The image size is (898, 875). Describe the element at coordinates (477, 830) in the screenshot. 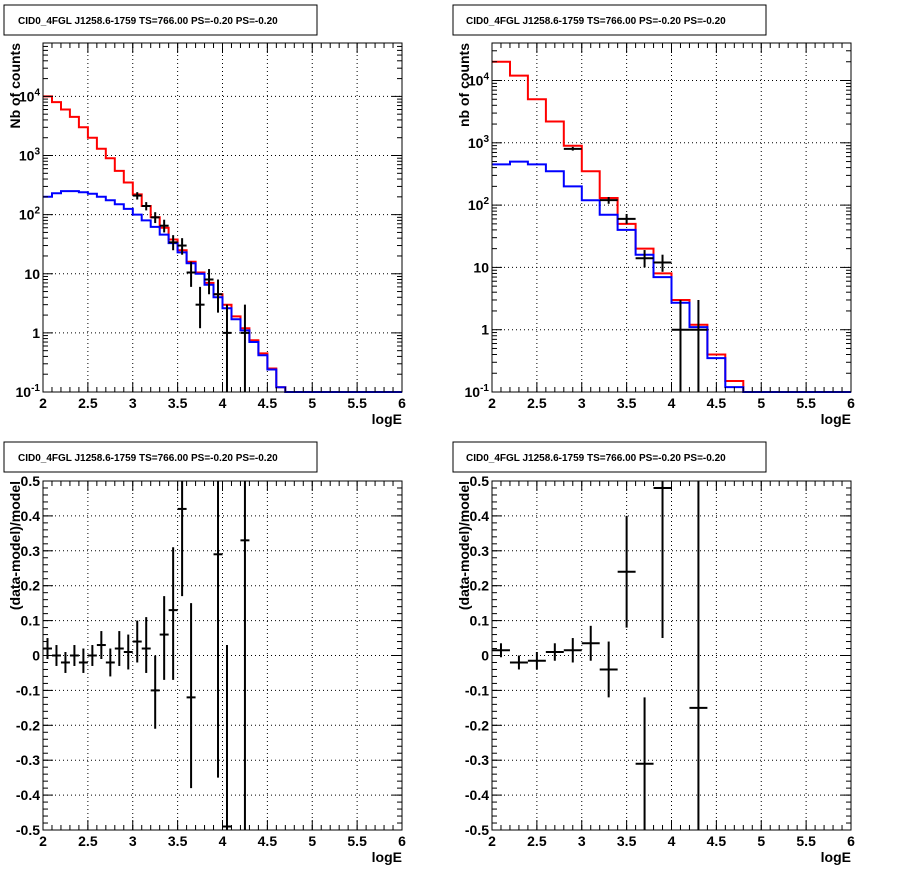

I see `y-tick-label: -0.5` at that location.